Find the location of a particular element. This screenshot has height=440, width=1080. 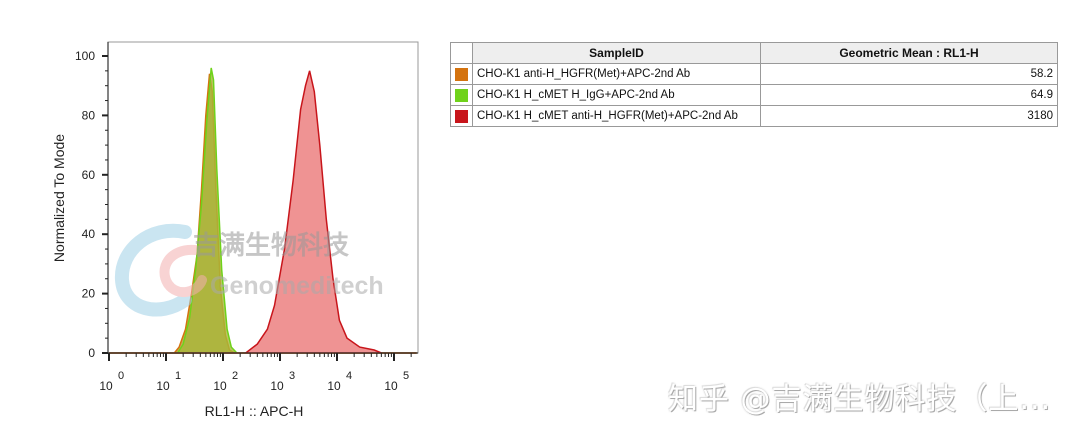

x-tick-exponent: 1 is located at coordinates (178, 376).